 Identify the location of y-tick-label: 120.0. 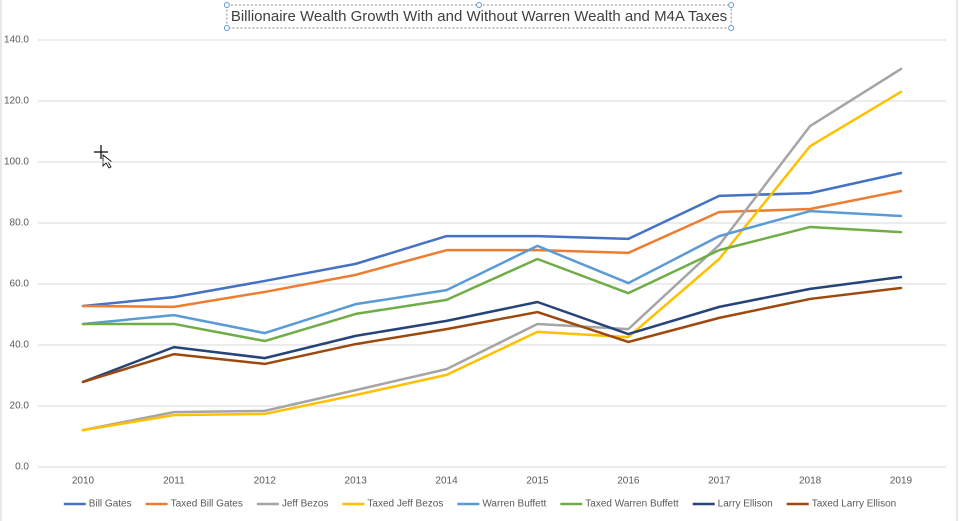
(16, 101).